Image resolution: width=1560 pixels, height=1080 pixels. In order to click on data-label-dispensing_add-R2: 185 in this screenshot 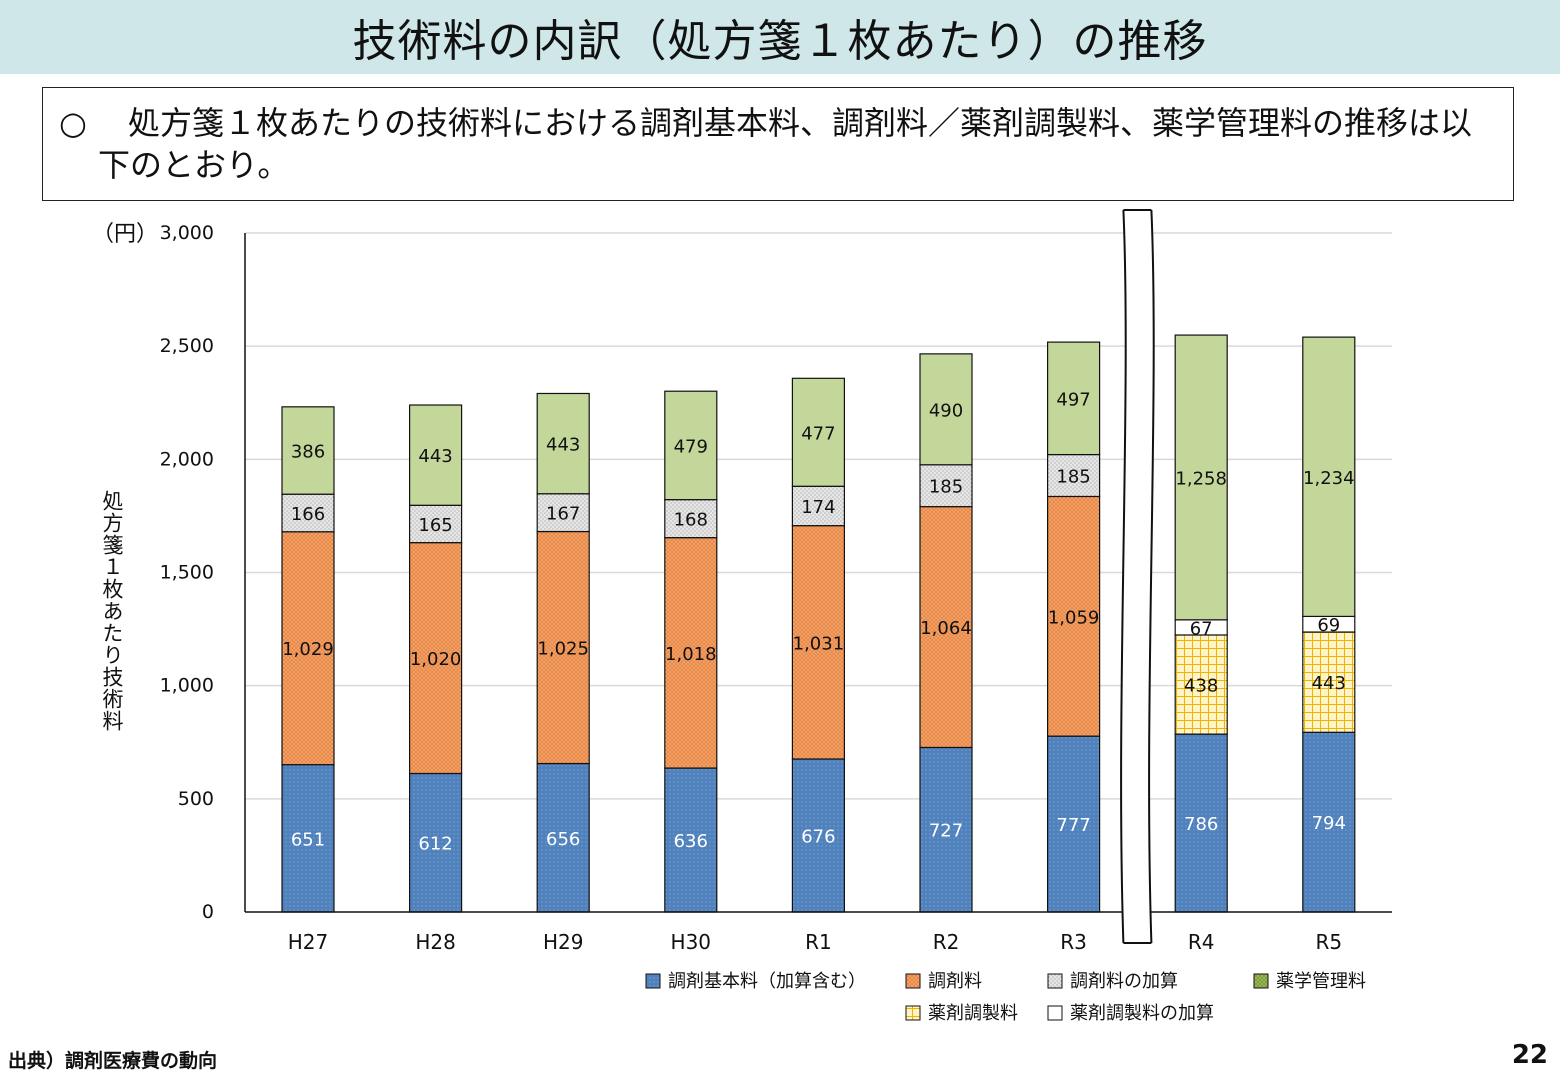, I will do `click(946, 487)`.